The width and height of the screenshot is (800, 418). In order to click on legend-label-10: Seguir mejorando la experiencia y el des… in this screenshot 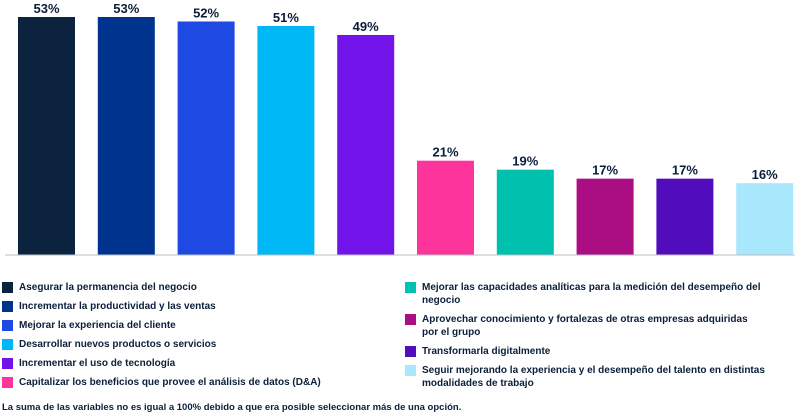, I will do `click(593, 377)`.